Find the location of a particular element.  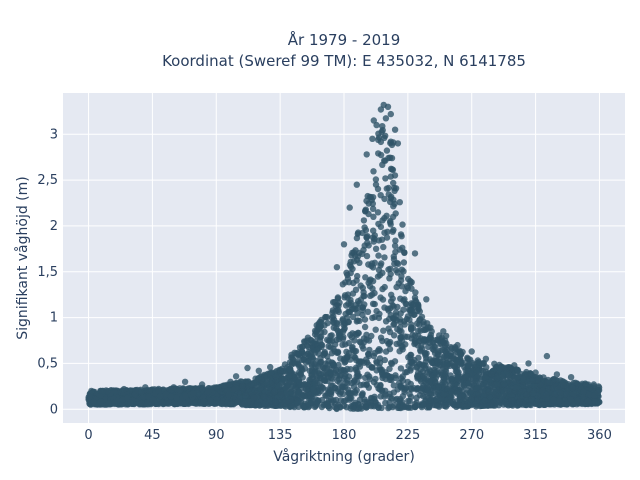

y-tick-label: 1 is located at coordinates (54, 318).